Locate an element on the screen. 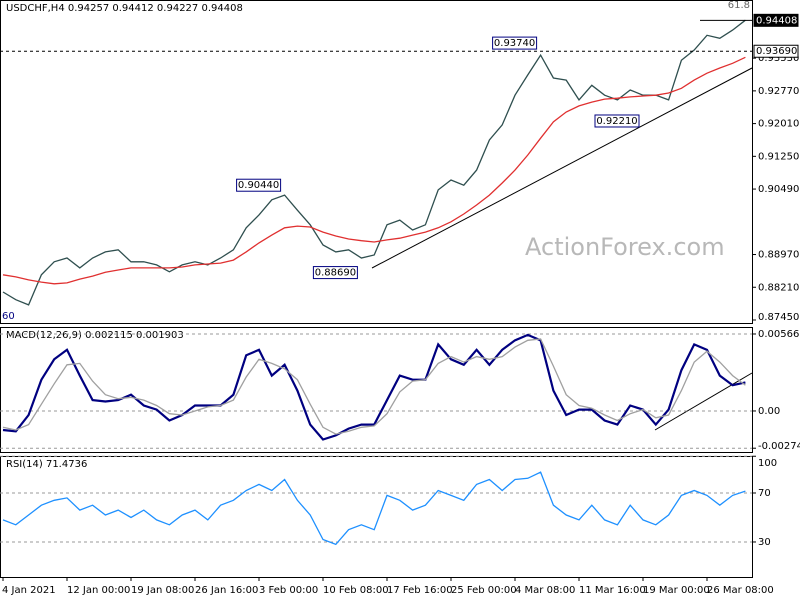 This screenshot has height=600, width=800. y-tick-label: 0.00 is located at coordinates (769, 411).